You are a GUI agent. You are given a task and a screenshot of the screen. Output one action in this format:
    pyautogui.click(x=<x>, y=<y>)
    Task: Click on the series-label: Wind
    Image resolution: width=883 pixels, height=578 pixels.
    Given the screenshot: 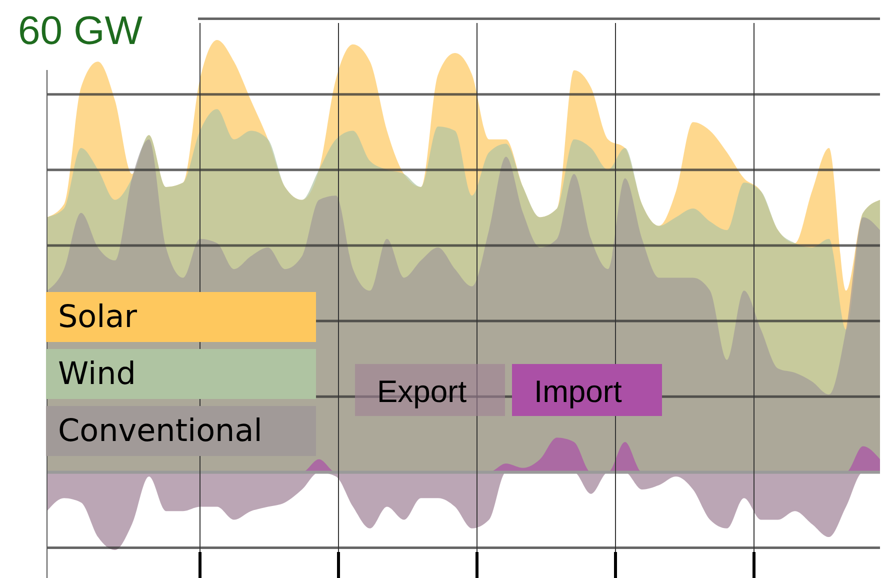 What is the action you would take?
    pyautogui.click(x=97, y=374)
    